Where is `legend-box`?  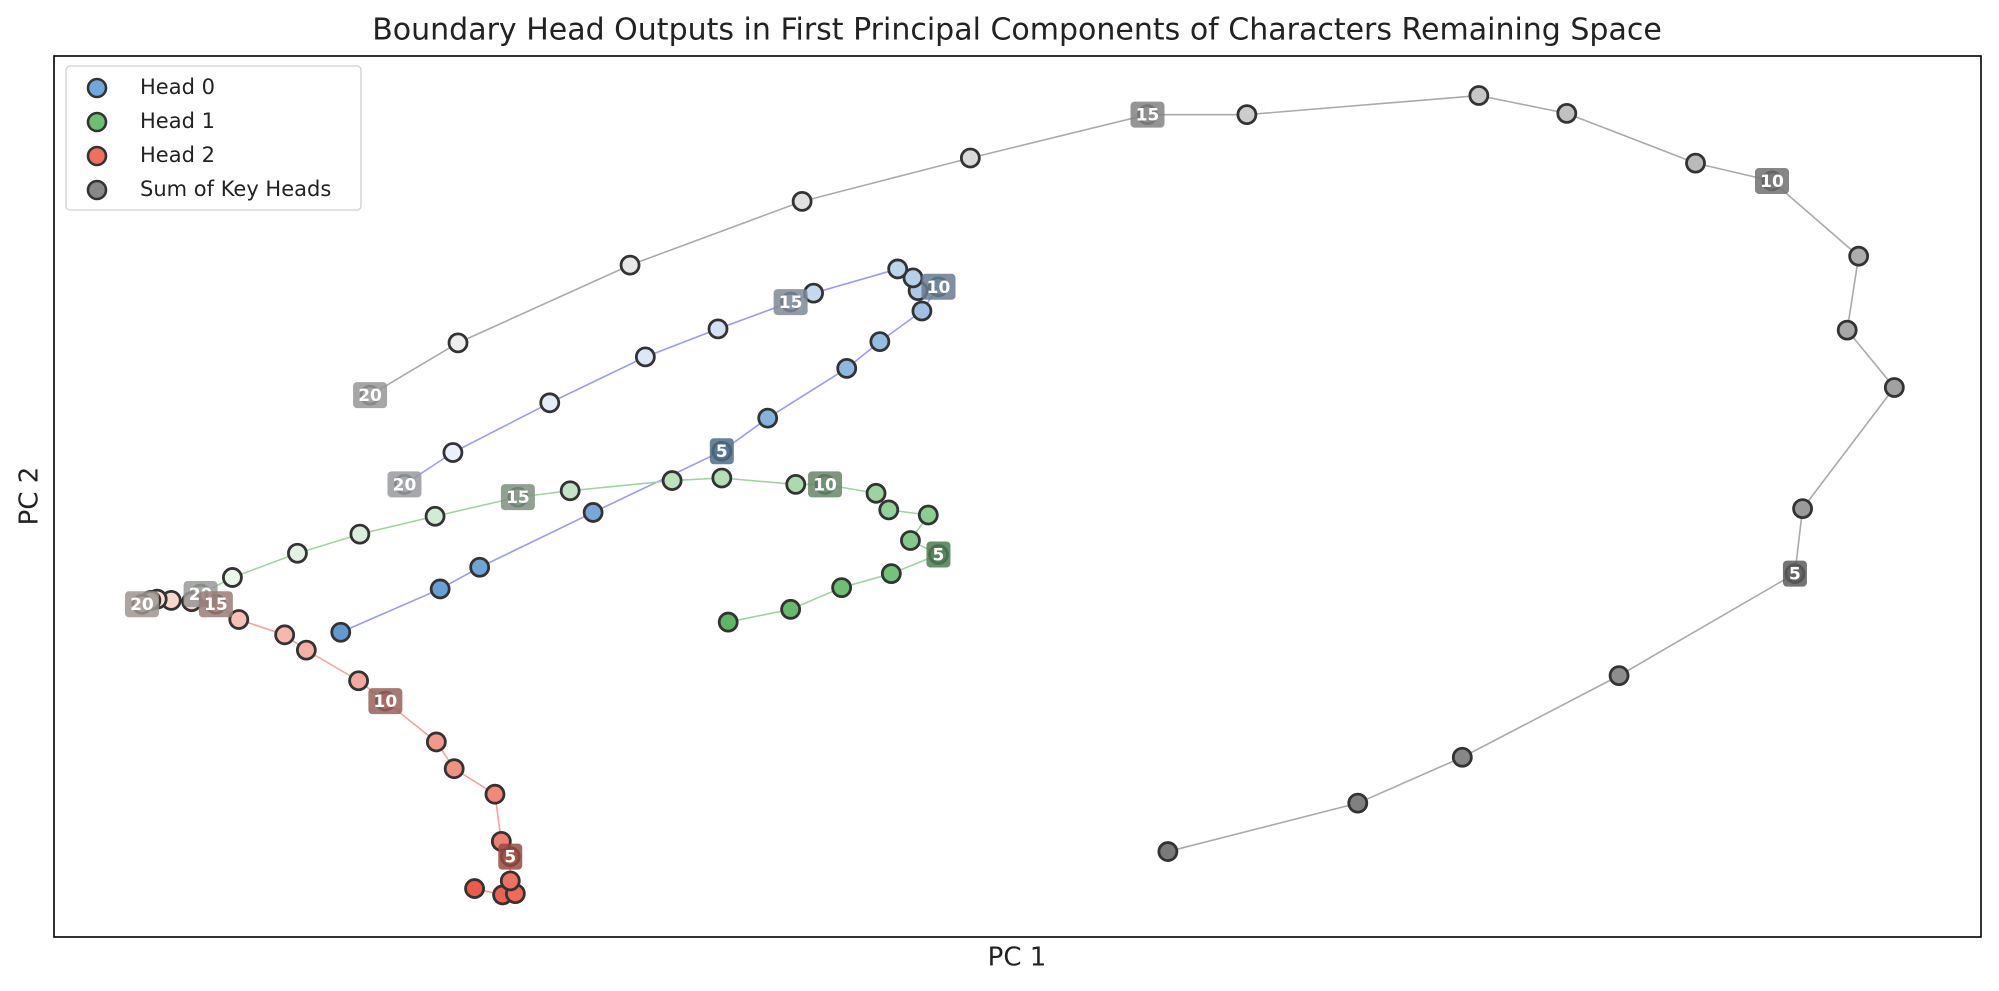 legend-box is located at coordinates (213, 138).